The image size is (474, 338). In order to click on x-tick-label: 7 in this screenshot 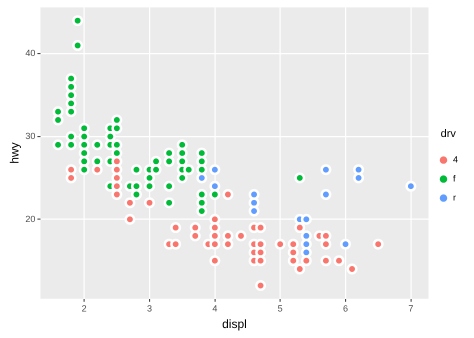, I will do `click(411, 309)`.